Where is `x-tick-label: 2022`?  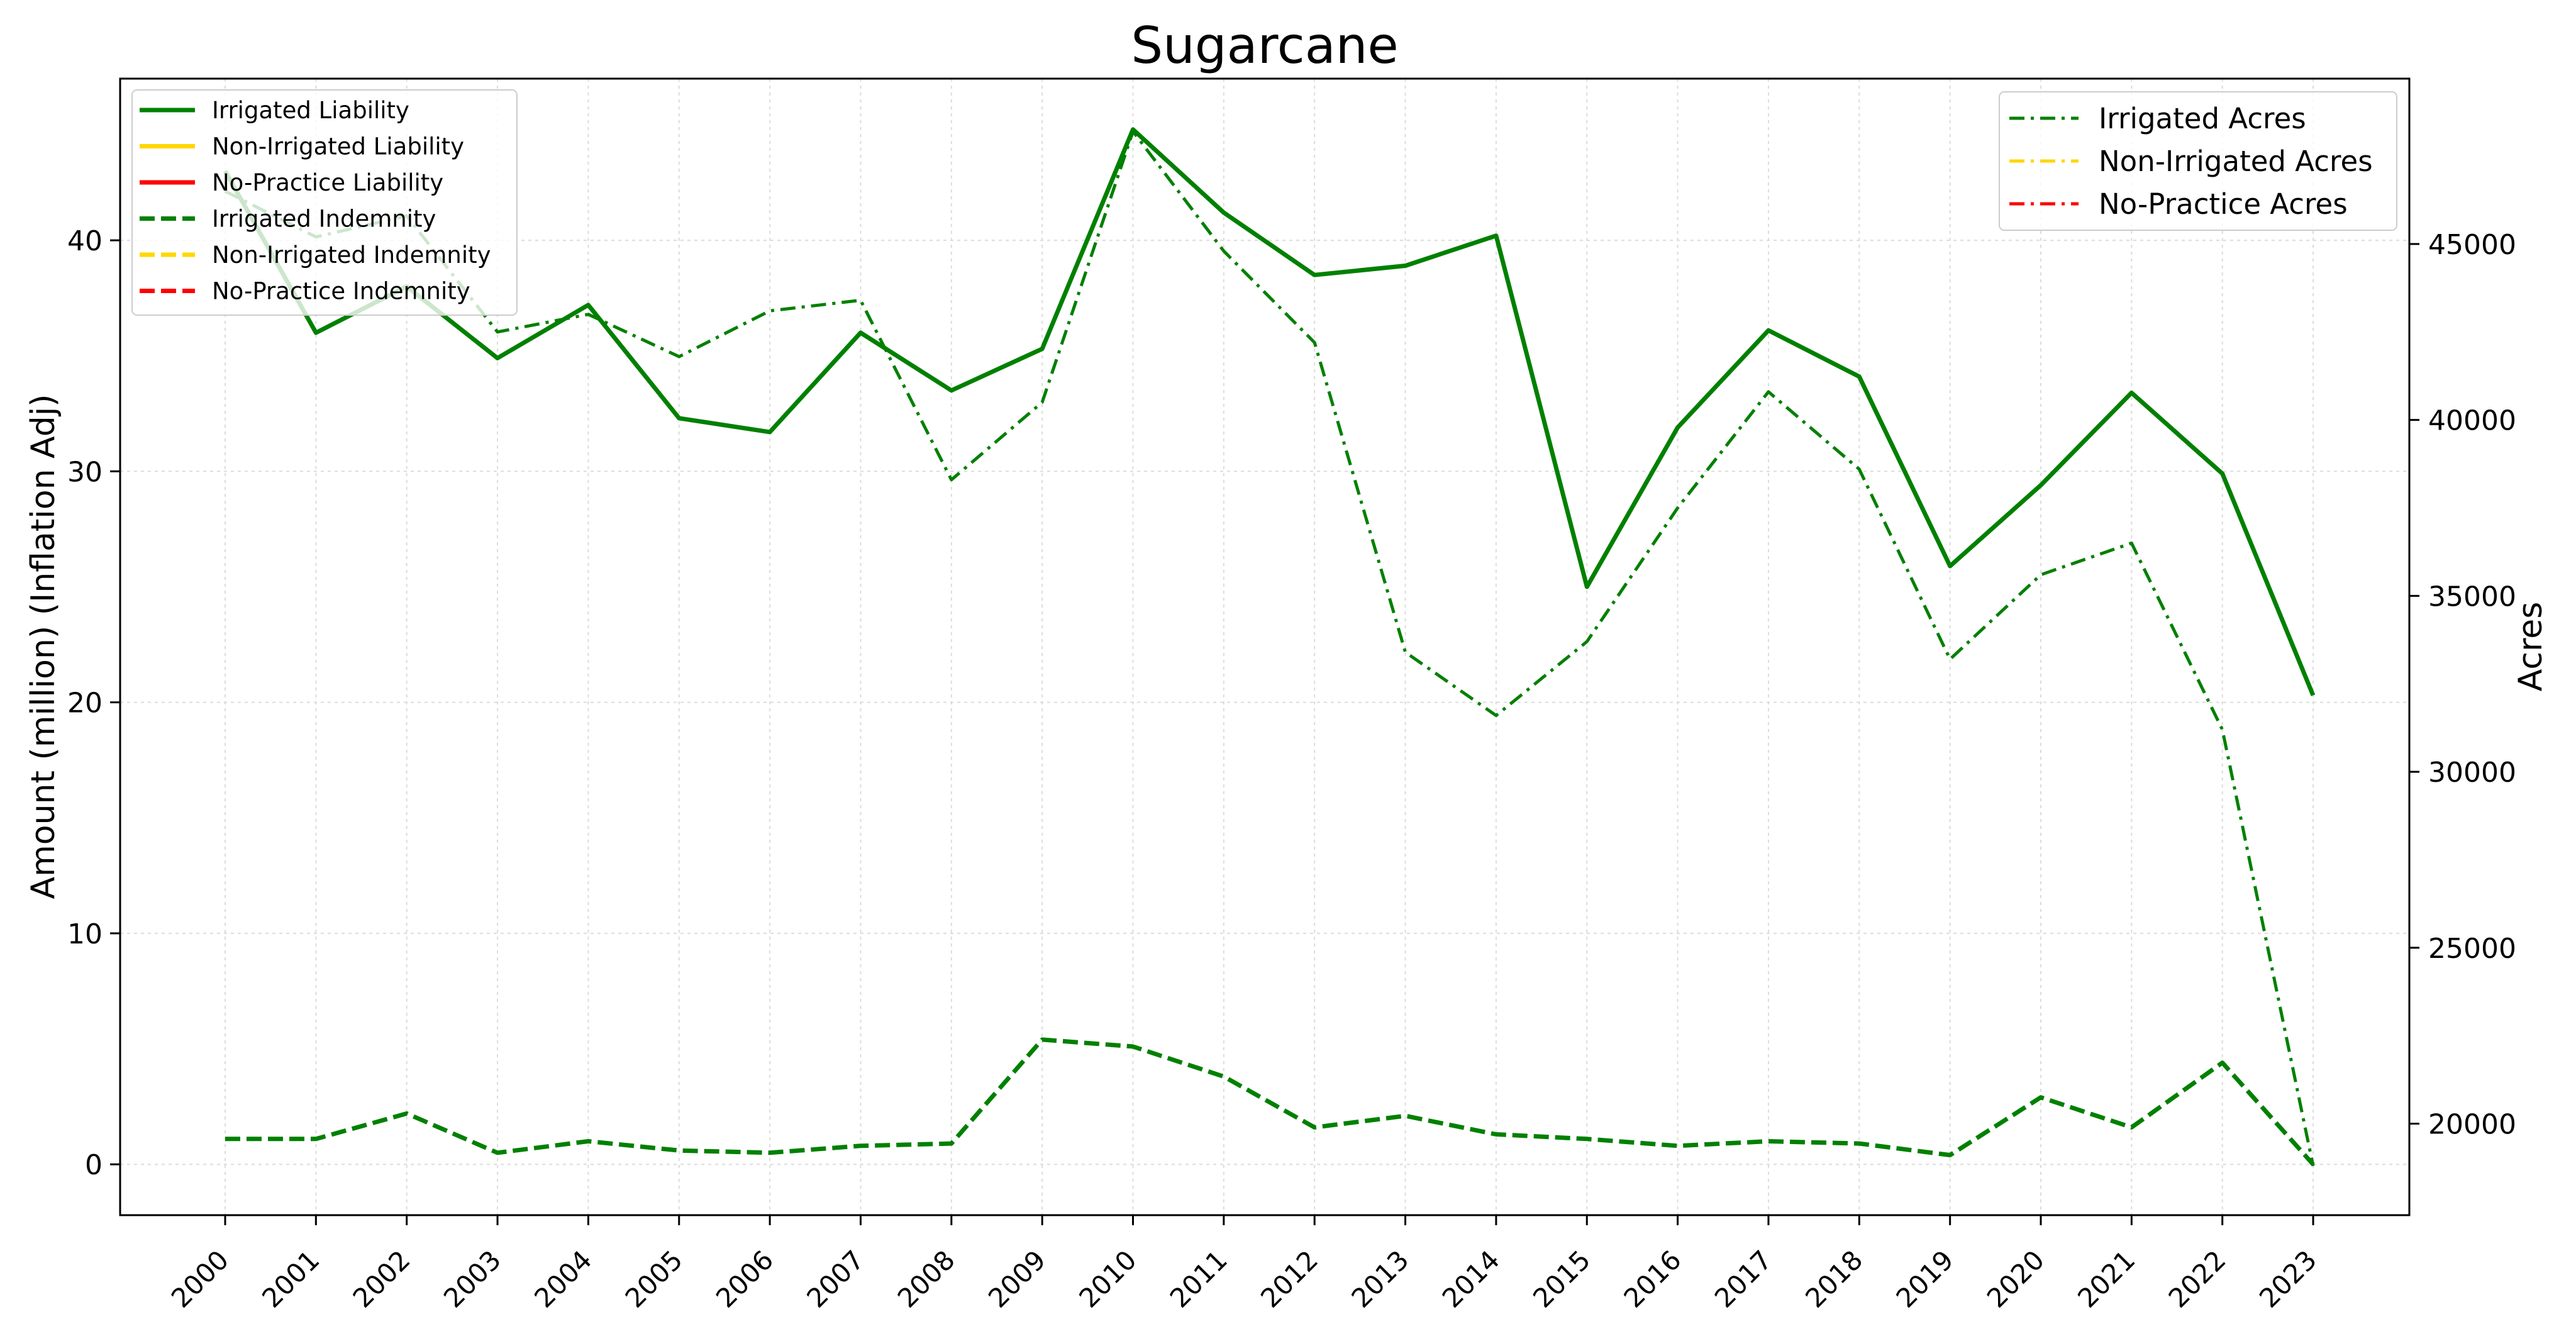
x-tick-label: 2022 is located at coordinates (2197, 1279).